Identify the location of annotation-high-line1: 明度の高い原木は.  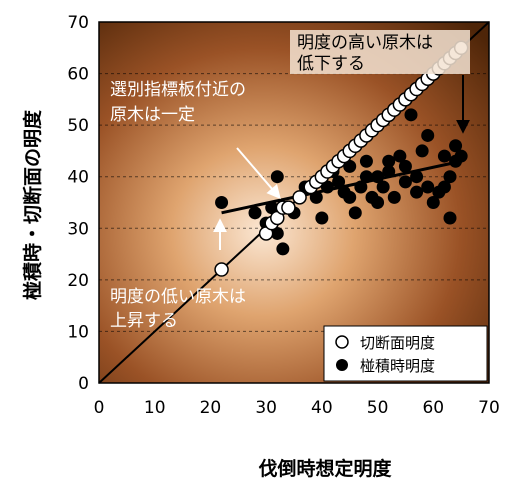
(365, 43).